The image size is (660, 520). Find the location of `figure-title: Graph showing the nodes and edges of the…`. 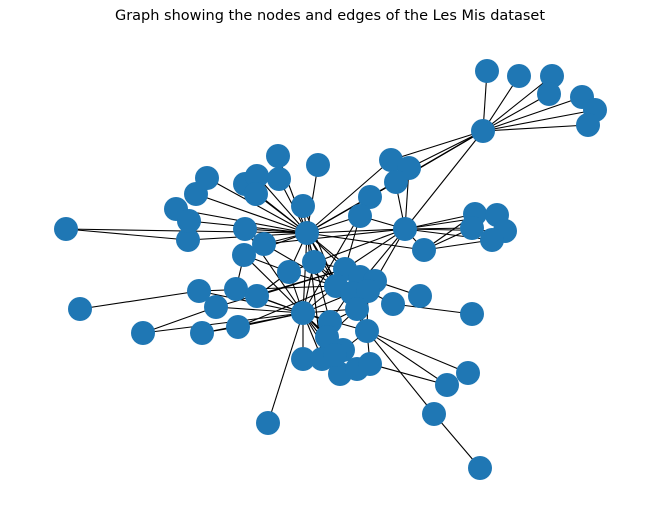

figure-title: Graph showing the nodes and edges of the… is located at coordinates (330, 16).